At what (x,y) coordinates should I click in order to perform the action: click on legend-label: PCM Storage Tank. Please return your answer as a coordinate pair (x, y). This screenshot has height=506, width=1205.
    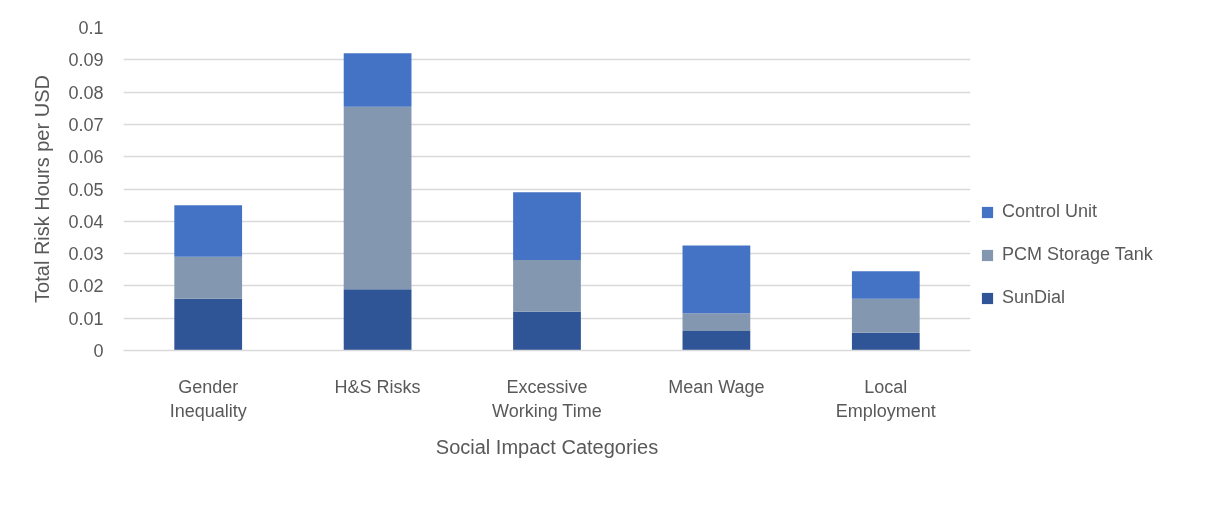
    Looking at the image, I should click on (1077, 254).